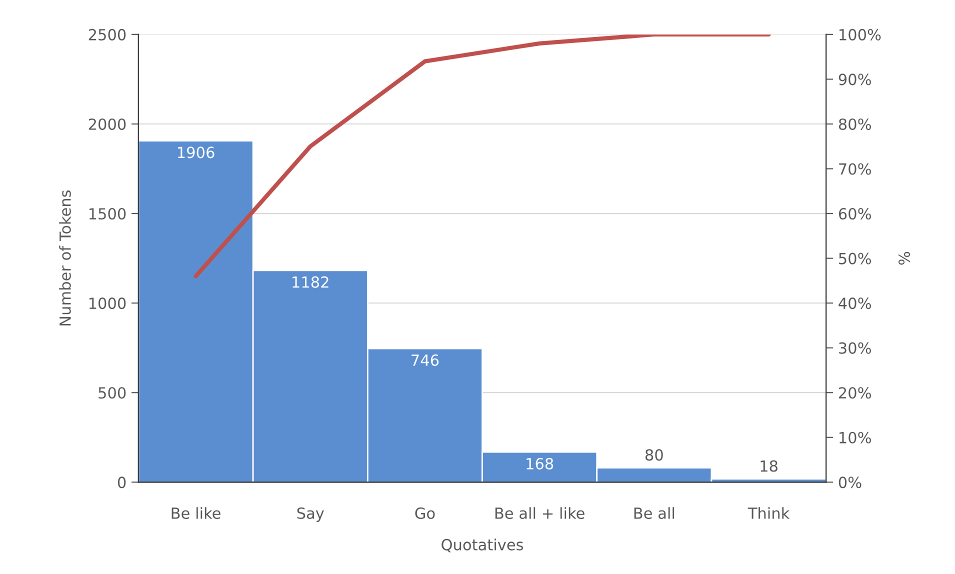  I want to click on y-tick-label: 1000, so click(107, 304).